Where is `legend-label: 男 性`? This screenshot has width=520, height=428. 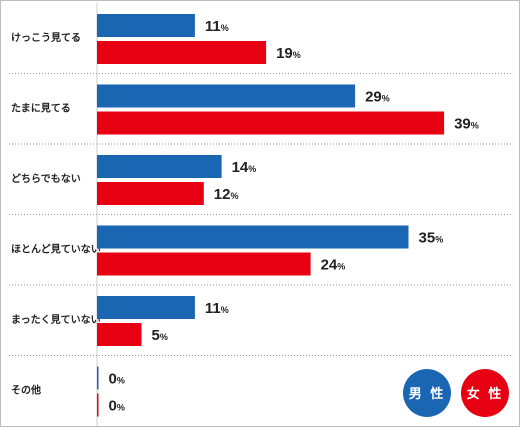
legend-label: 男 性 is located at coordinates (427, 394).